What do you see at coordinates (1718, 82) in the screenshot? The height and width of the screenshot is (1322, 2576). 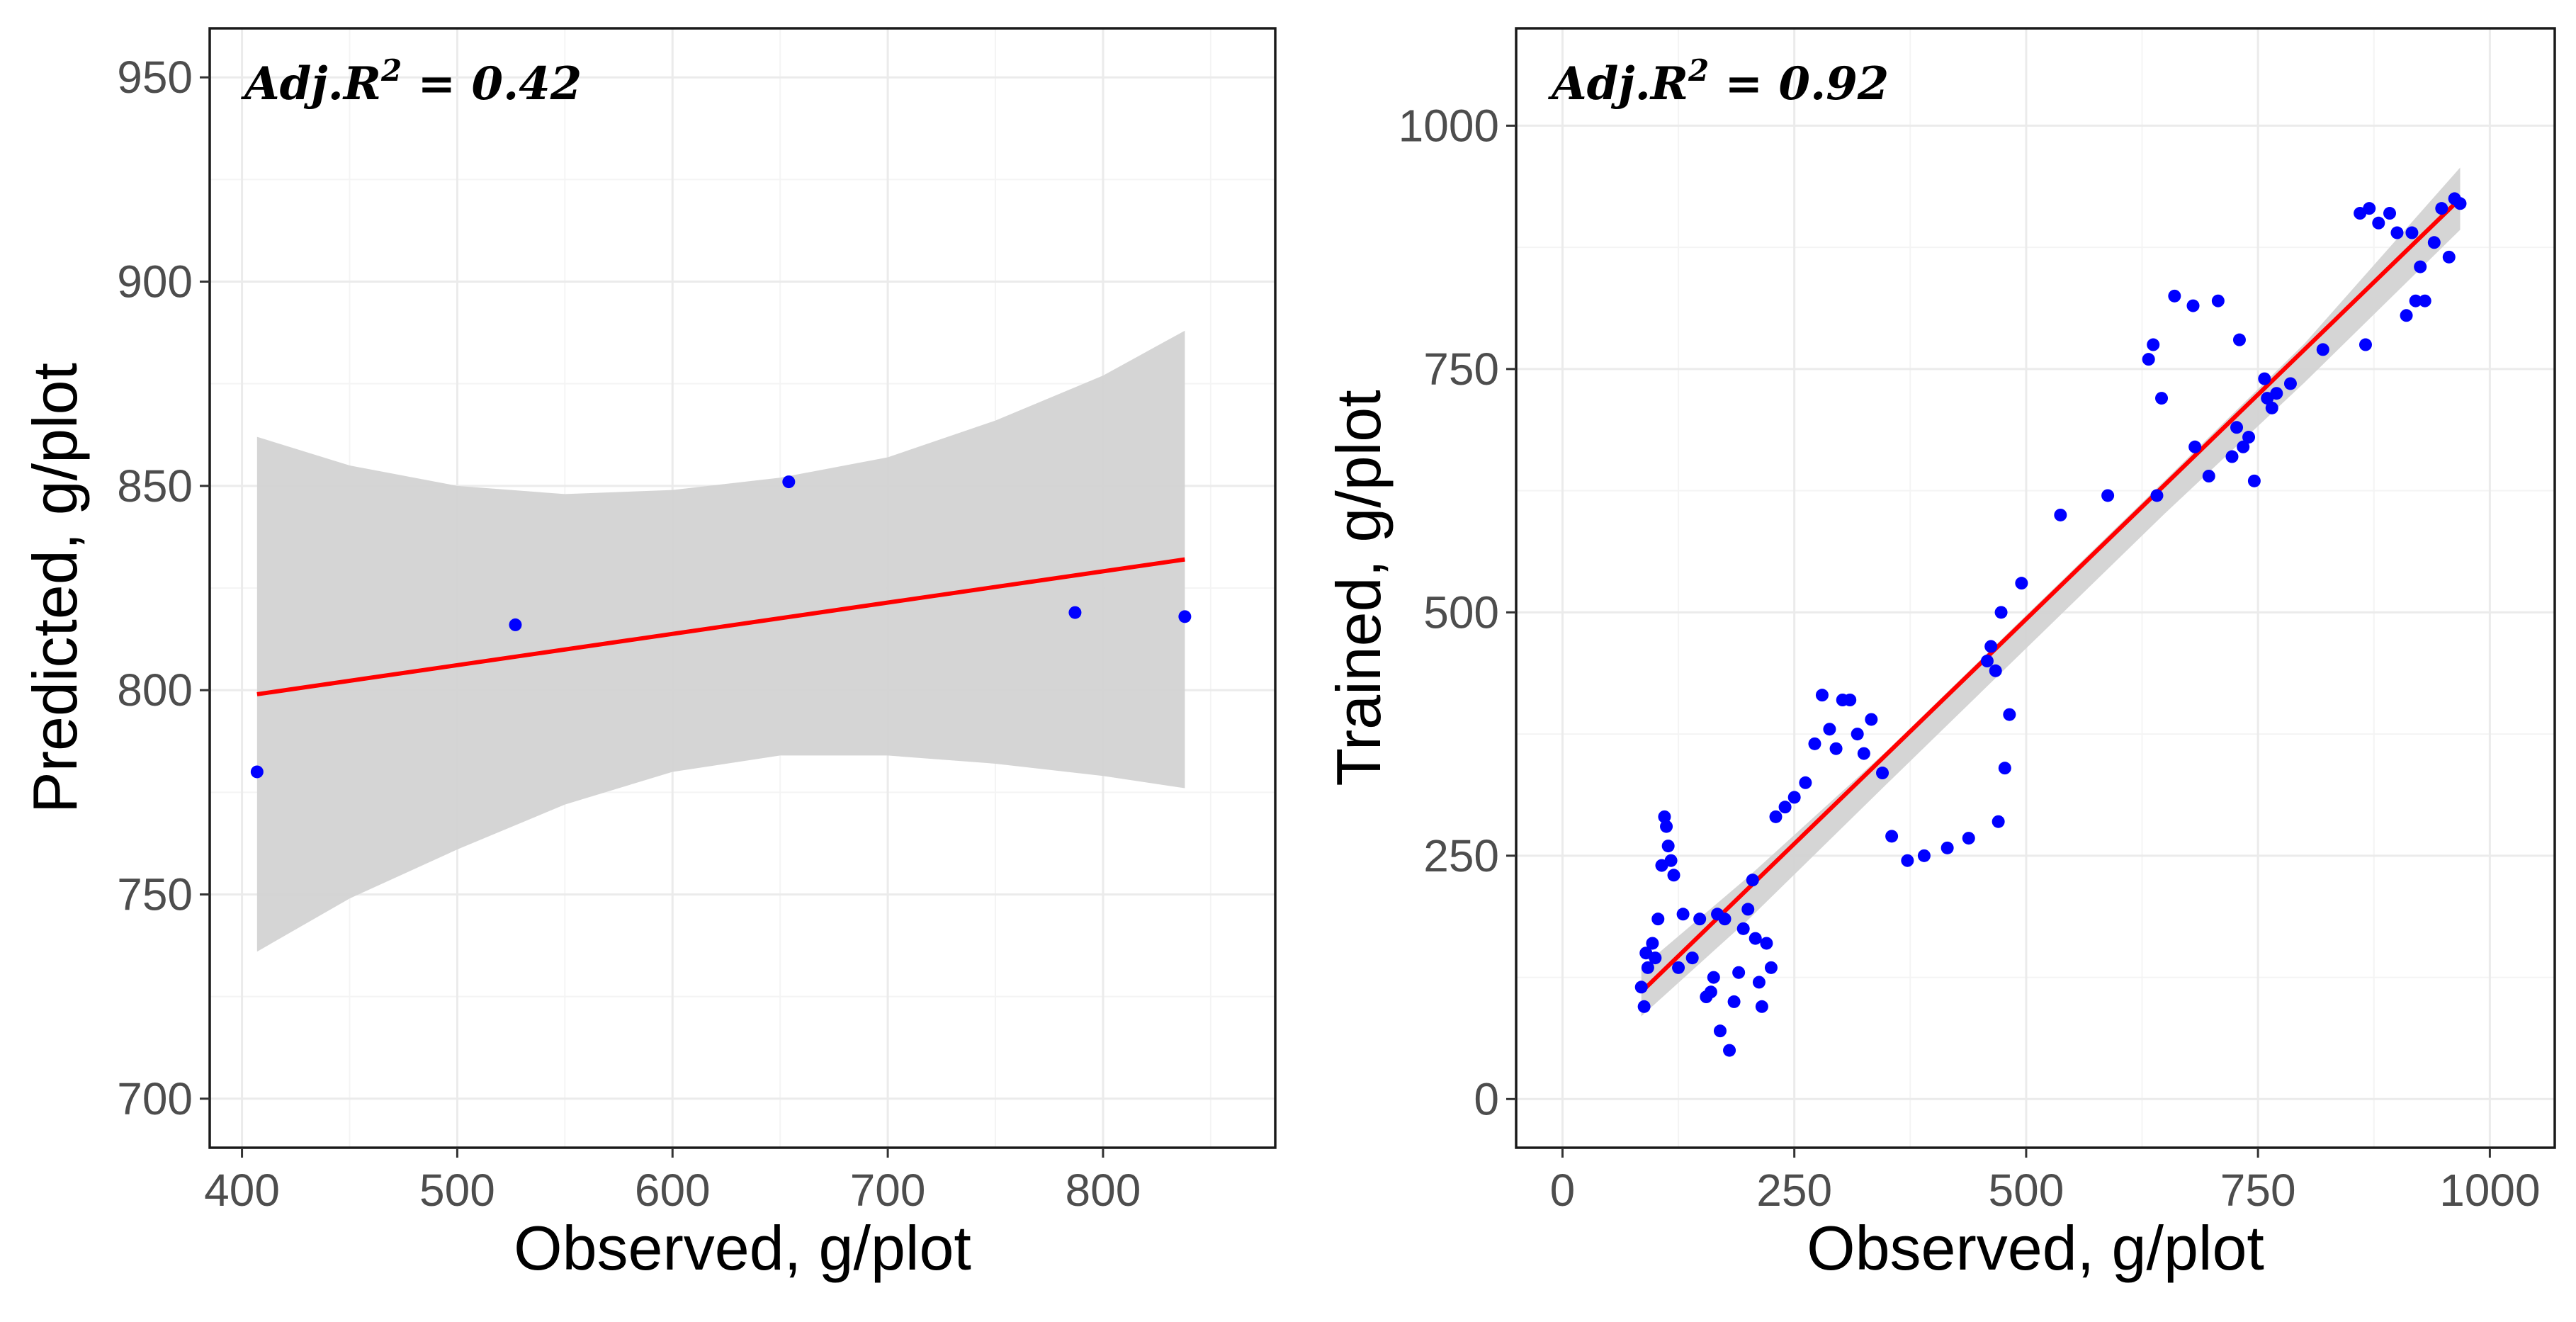 I see `right-adj-r2-annotation: Adj.R2 = 0.92` at bounding box center [1718, 82].